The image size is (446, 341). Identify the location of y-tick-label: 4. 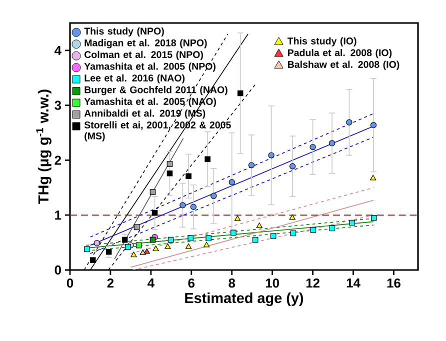
(58, 50).